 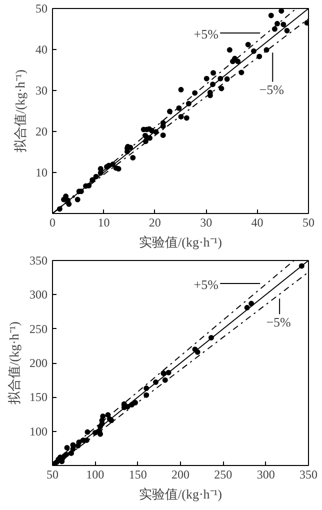 What do you see at coordinates (42, 91) in the screenshot?
I see `y-tick-label: 30` at bounding box center [42, 91].